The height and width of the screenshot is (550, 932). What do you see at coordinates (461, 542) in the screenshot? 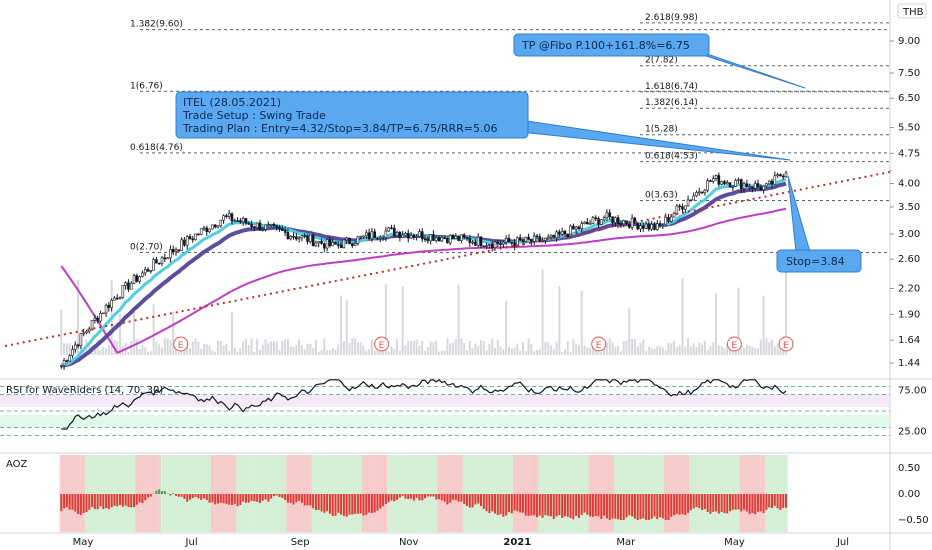
I see `time-axis: May Jul Sep Nov 2021 Mar May Jul` at bounding box center [461, 542].